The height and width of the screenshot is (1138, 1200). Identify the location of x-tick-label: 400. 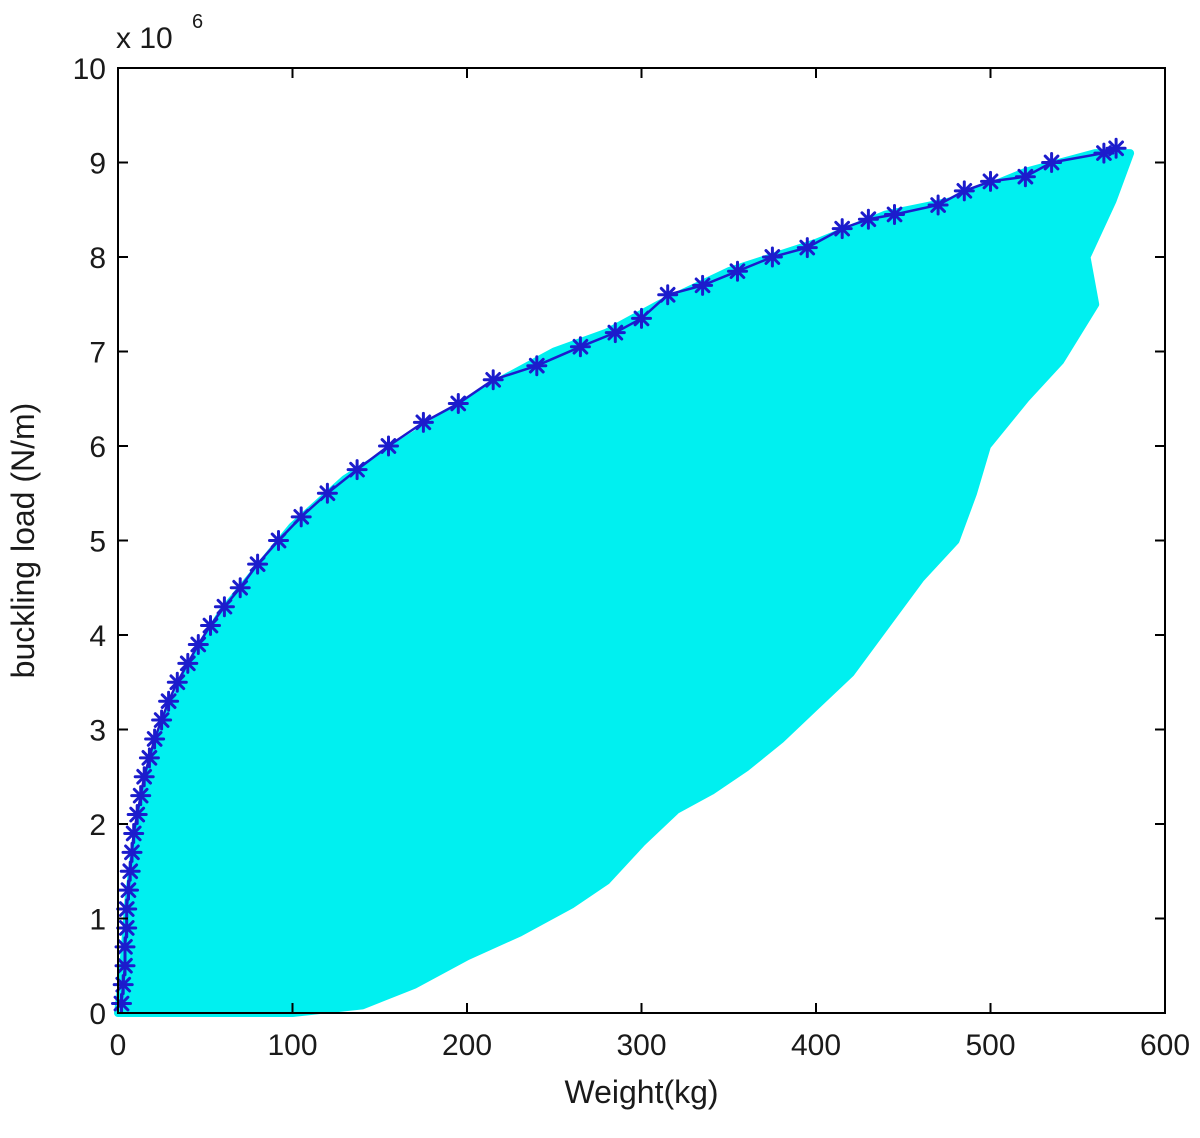
(816, 1045).